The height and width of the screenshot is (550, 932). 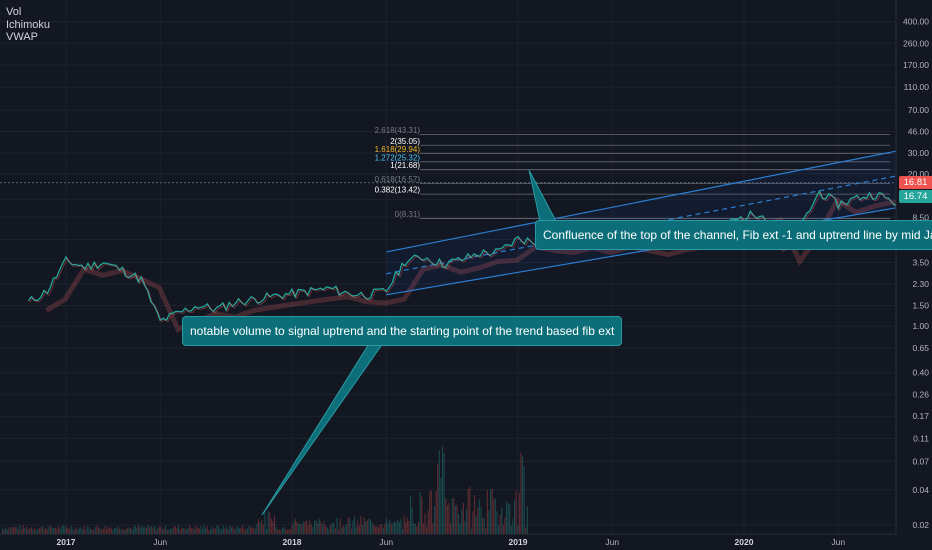 What do you see at coordinates (920, 525) in the screenshot?
I see `y-tick-label: 0.02` at bounding box center [920, 525].